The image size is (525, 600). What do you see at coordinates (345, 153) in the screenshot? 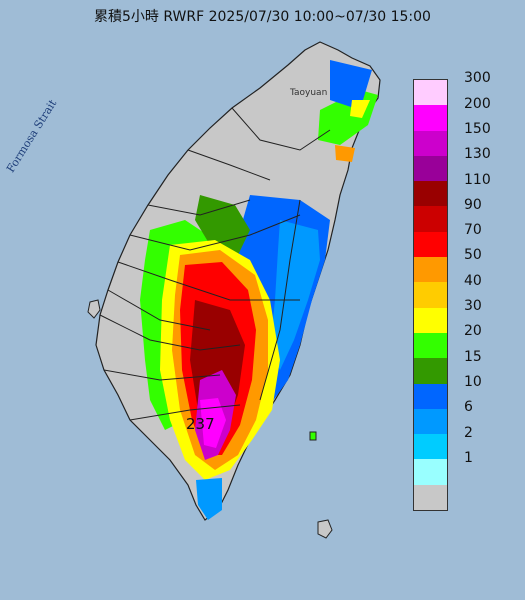
I see `rain-band-ne-orange` at bounding box center [345, 153].